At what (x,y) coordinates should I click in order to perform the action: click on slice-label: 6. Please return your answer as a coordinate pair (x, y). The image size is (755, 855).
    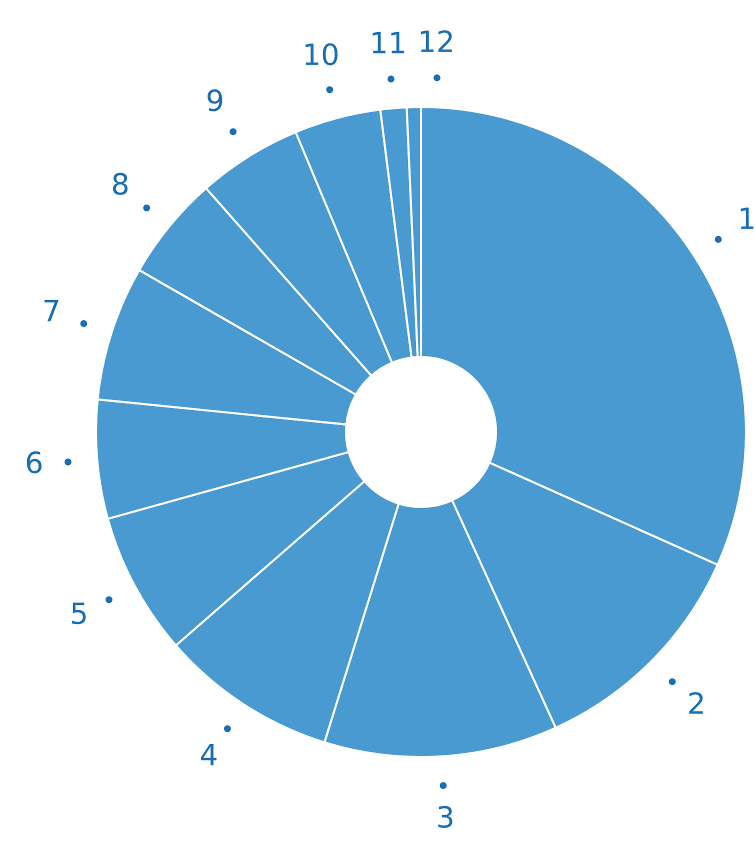
    Looking at the image, I should click on (34, 462).